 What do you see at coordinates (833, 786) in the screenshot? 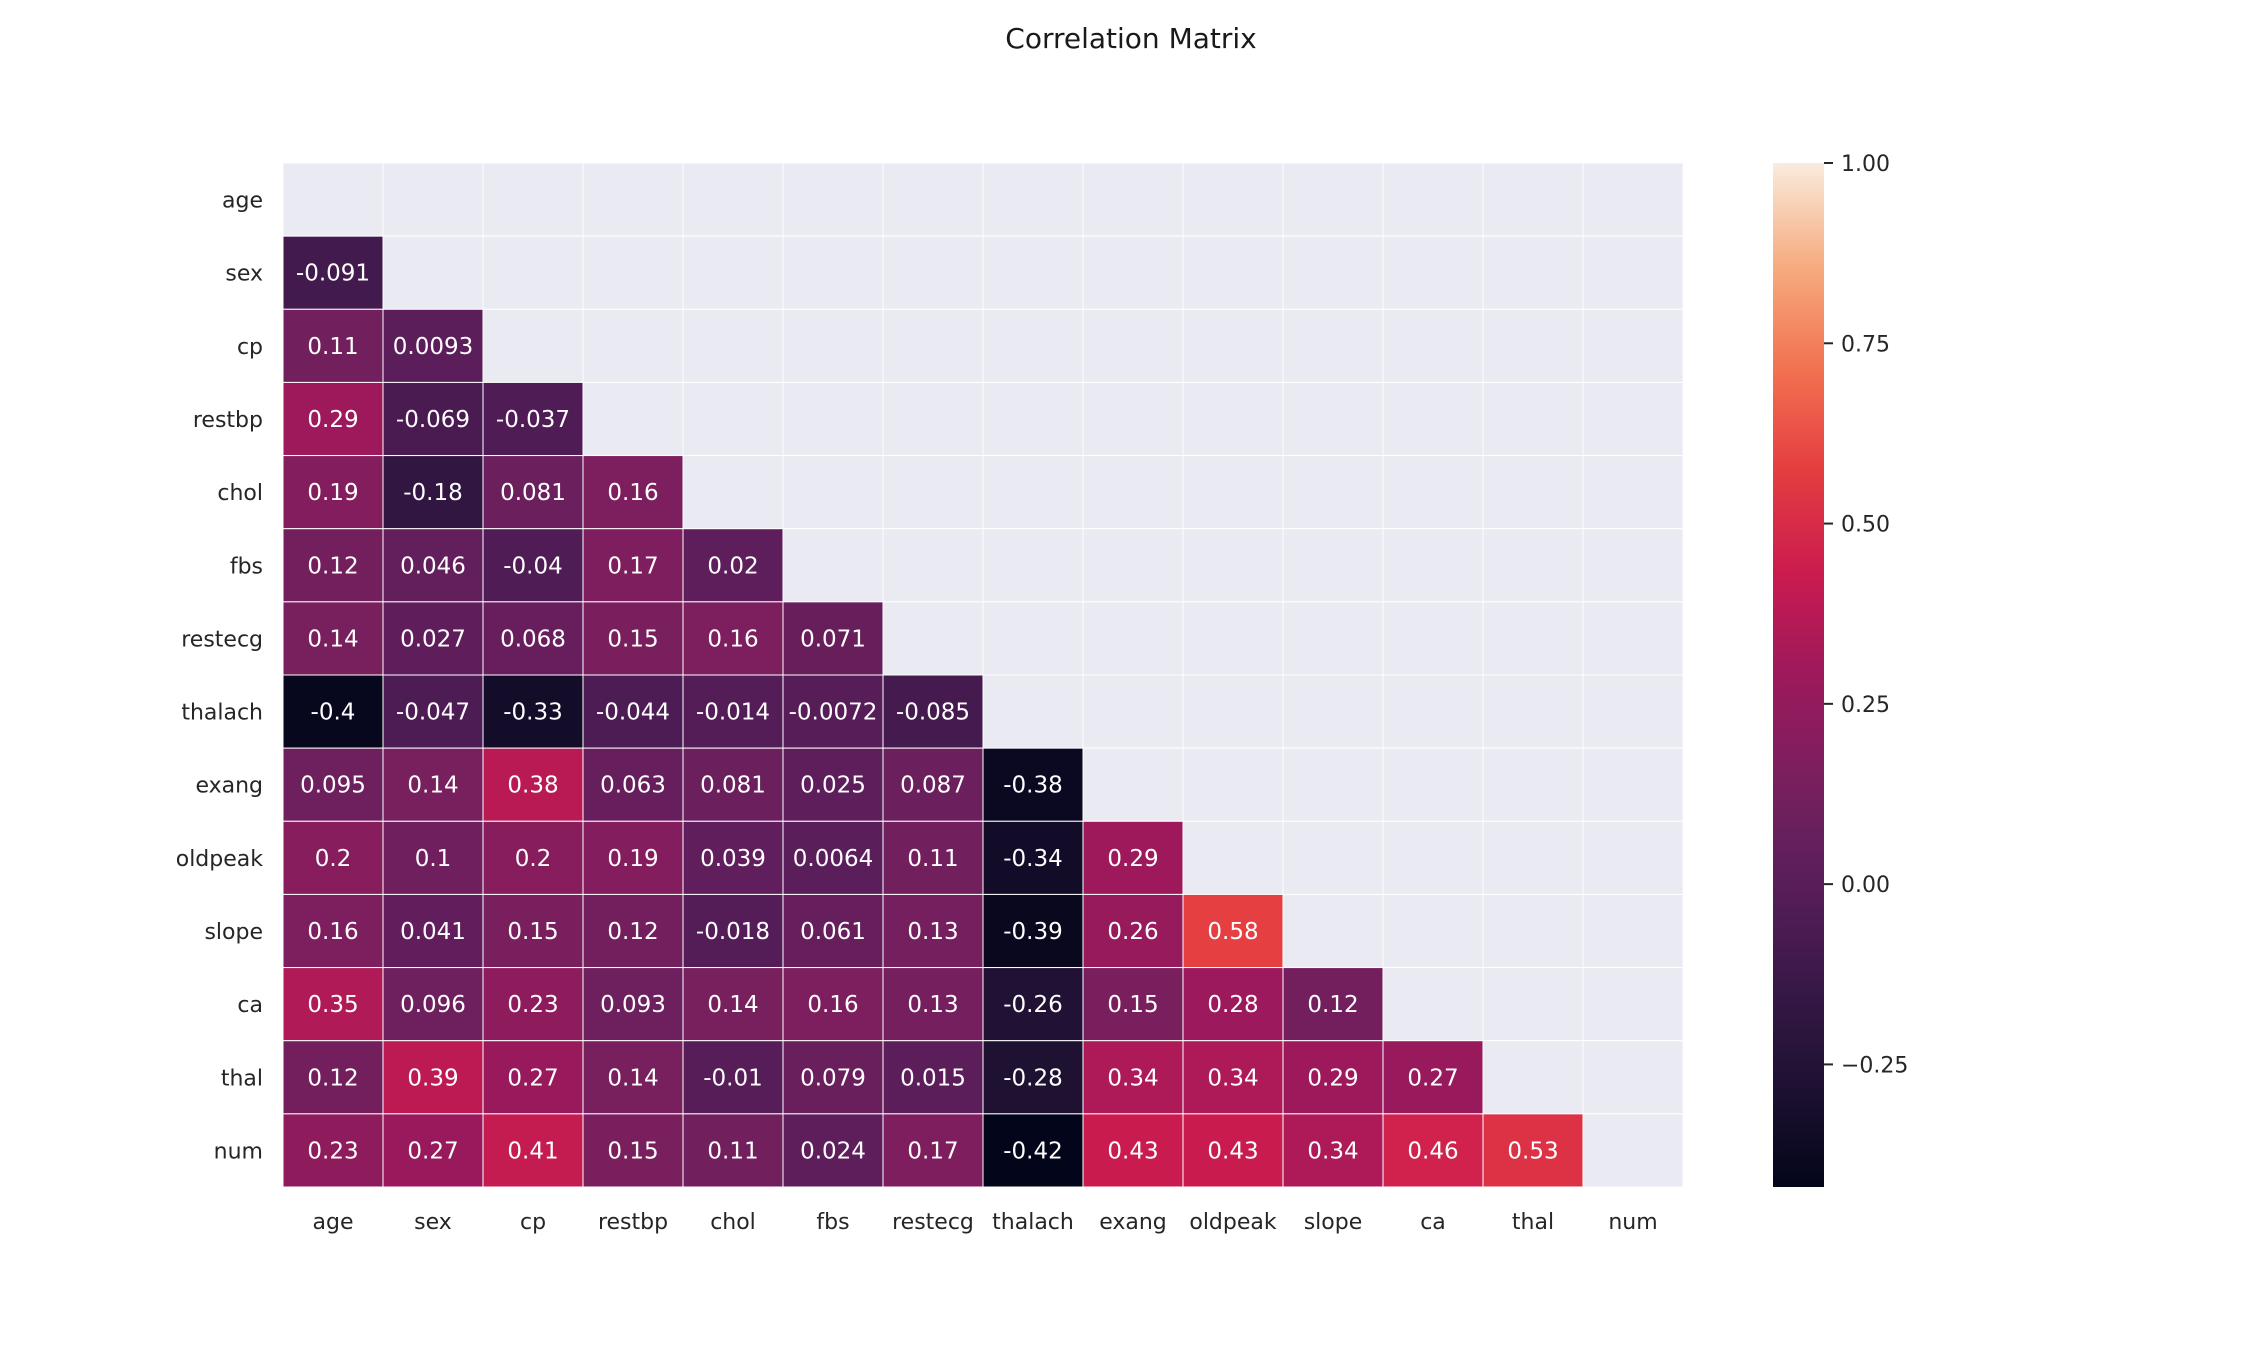
I see `cell-value-exang-fbs: 0.025` at bounding box center [833, 786].